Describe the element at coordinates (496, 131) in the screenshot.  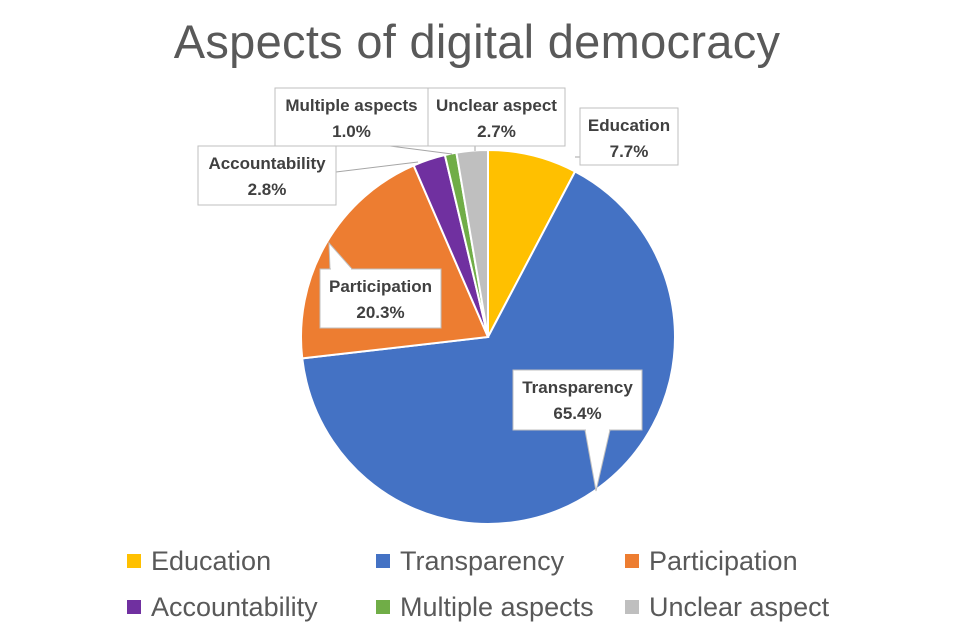
I see `data-label-value-unclear-aspect: 2.7%` at that location.